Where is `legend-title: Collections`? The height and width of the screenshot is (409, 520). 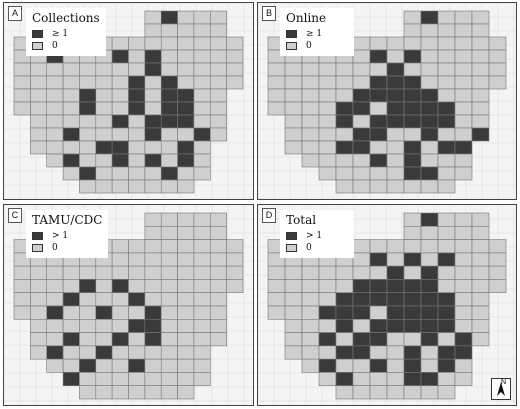
legend-title: Collections is located at coordinates (66, 18).